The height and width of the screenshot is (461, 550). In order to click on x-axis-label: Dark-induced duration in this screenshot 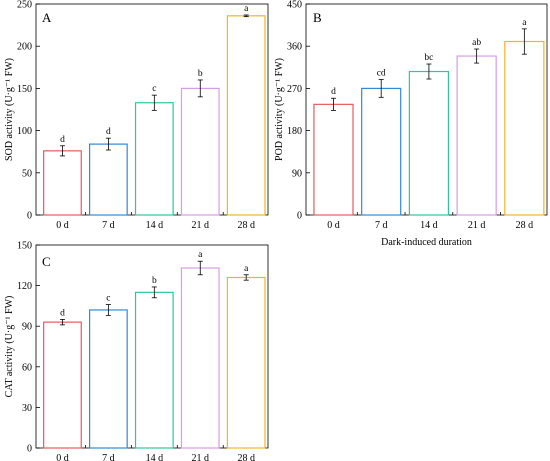, I will do `click(426, 242)`.